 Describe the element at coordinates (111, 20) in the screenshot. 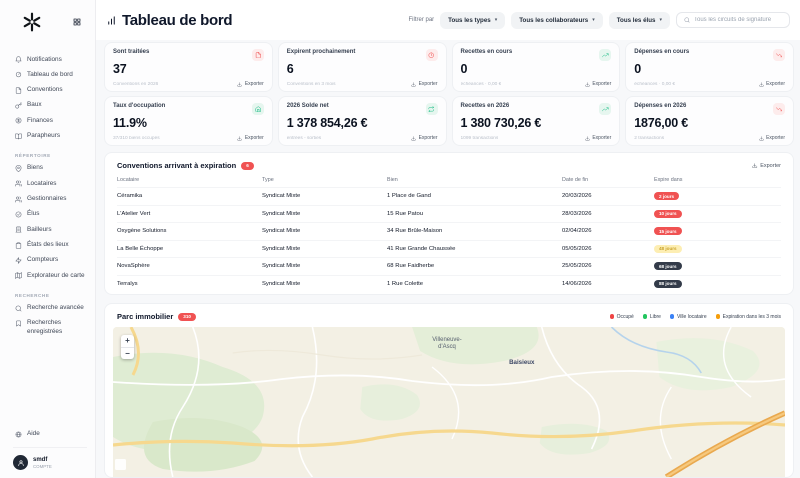

I see `bar-chart-icon` at that location.